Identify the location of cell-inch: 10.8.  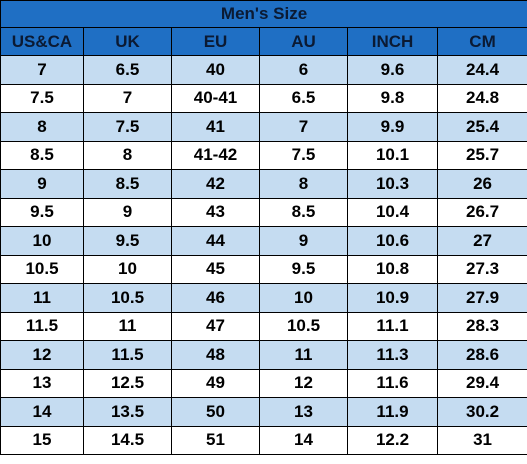
(392, 269).